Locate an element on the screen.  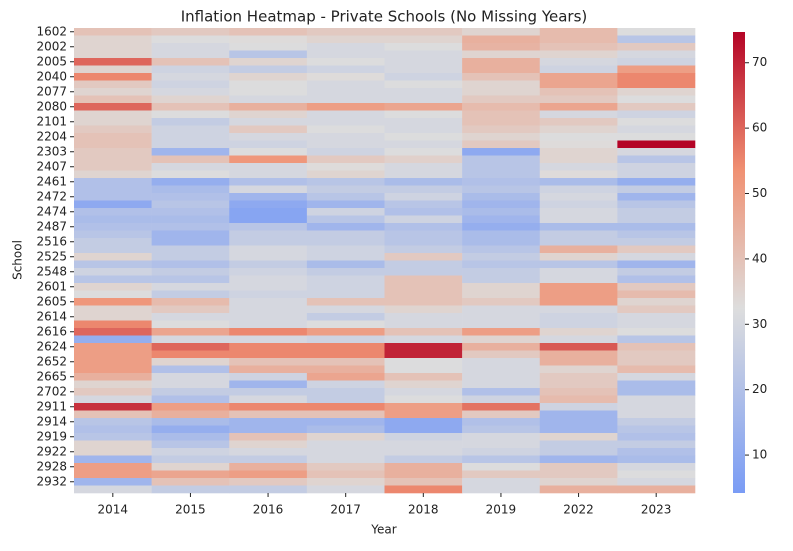
colorbar-tick-label: 20 is located at coordinates (759, 389).